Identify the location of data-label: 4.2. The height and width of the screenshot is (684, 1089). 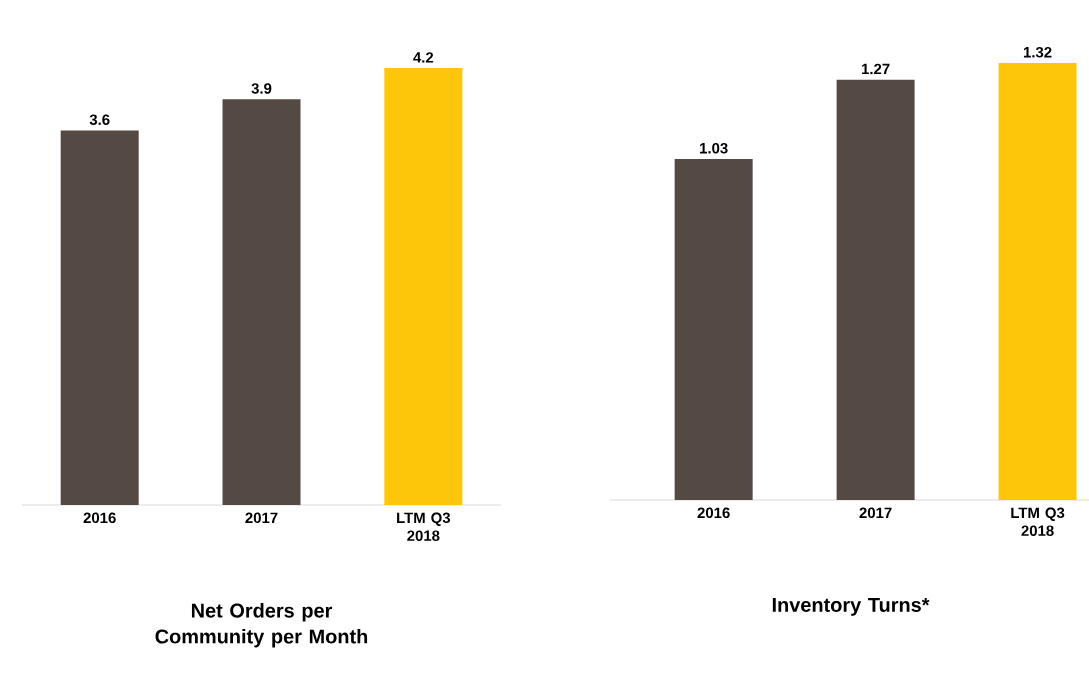
(423, 57).